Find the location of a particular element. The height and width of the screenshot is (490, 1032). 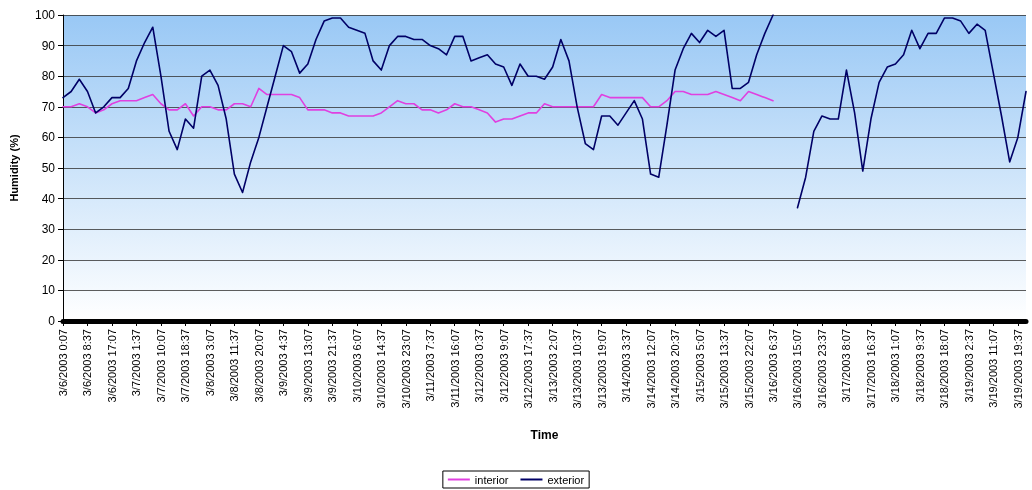

x-tick-label: 3/14/2003 3:37 is located at coordinates (626, 366).